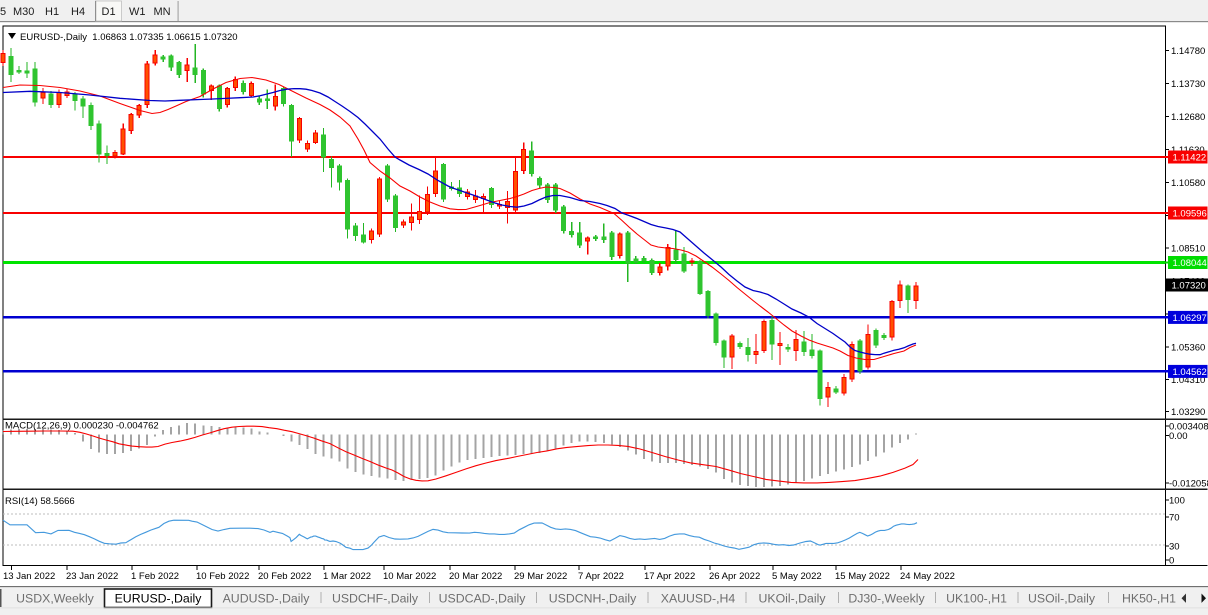 The height and width of the screenshot is (615, 1208). I want to click on svg-text: 17 Apr 2022, so click(669, 576).